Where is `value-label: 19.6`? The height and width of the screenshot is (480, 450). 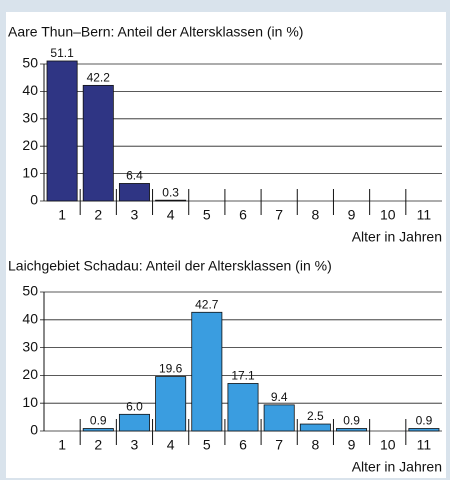 value-label: 19.6 is located at coordinates (171, 369).